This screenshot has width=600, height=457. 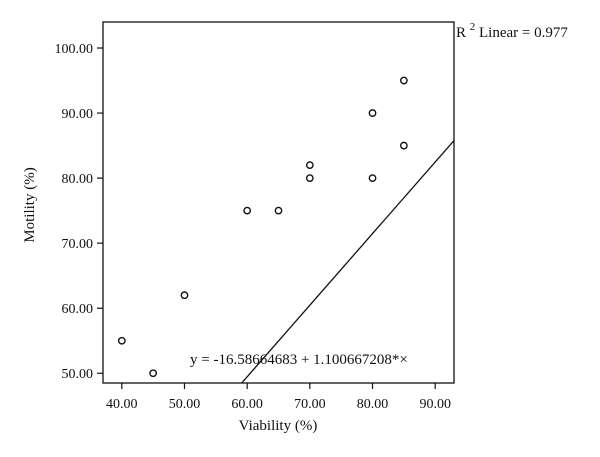 I want to click on y-tick-label: 70.00, so click(x=78, y=244).